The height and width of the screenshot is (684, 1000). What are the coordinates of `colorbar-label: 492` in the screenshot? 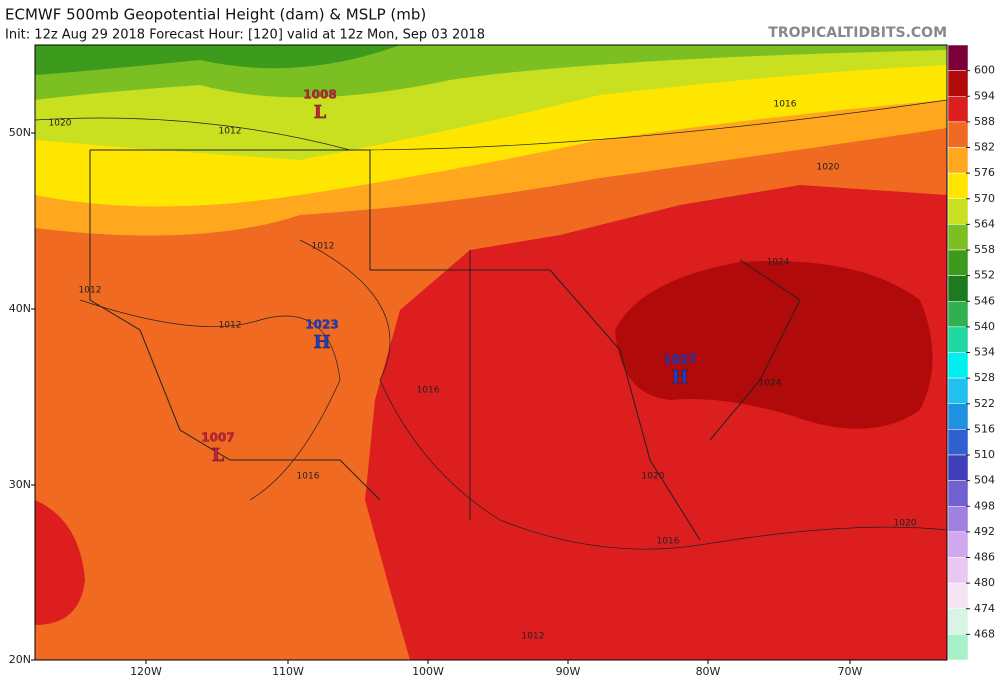 It's located at (984, 531).